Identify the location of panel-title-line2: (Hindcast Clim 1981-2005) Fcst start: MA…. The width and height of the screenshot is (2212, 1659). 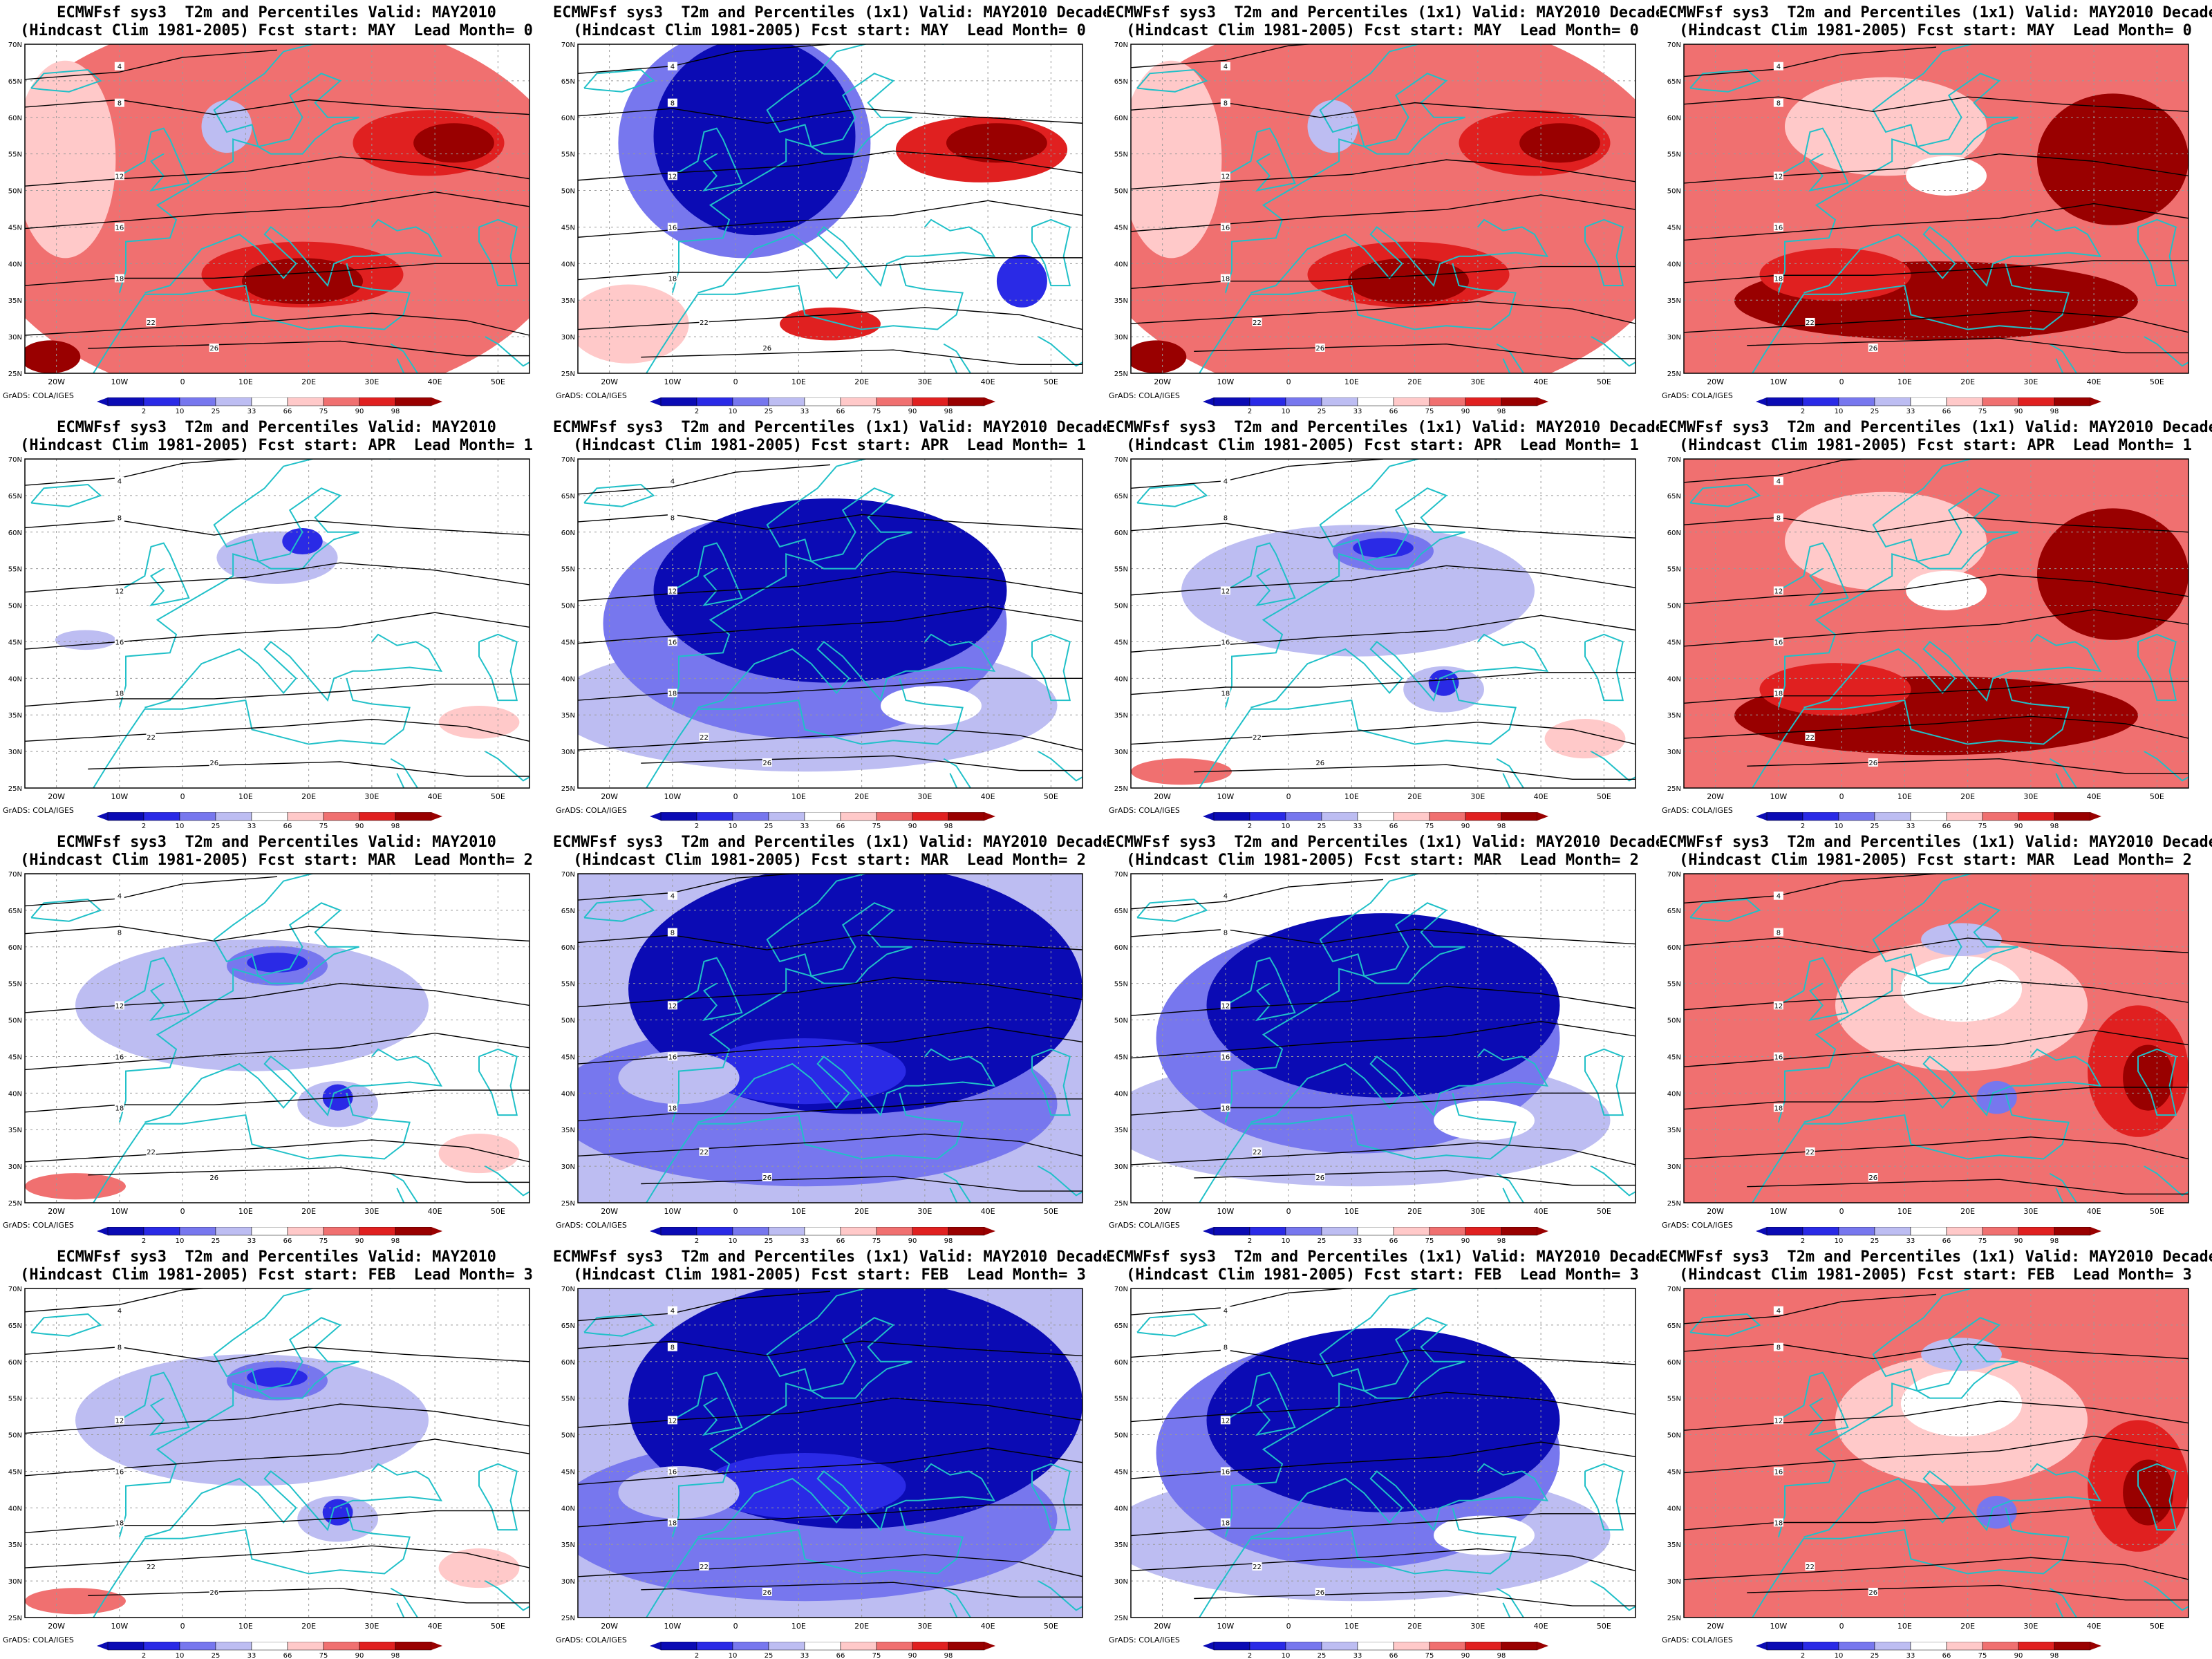
(276, 30).